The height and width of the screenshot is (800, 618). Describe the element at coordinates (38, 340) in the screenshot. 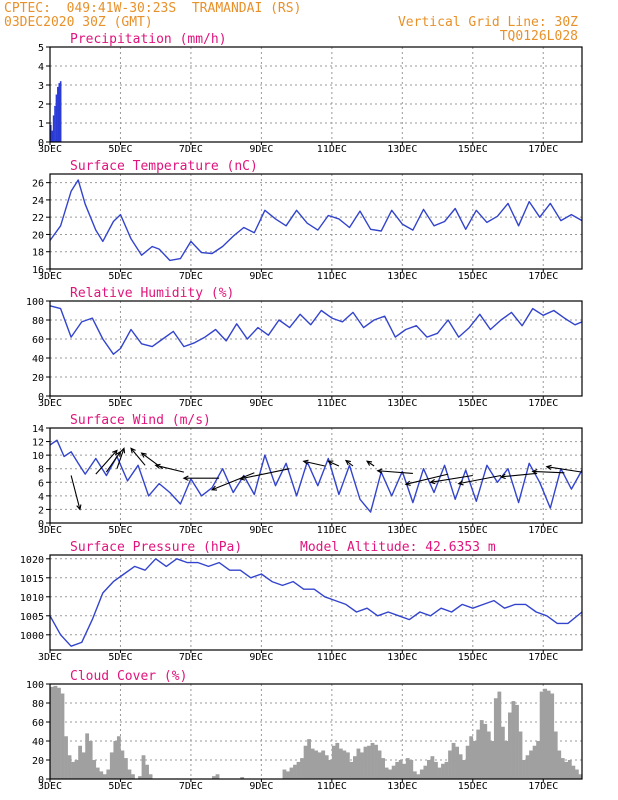

I see `y-tick-label: 60` at that location.